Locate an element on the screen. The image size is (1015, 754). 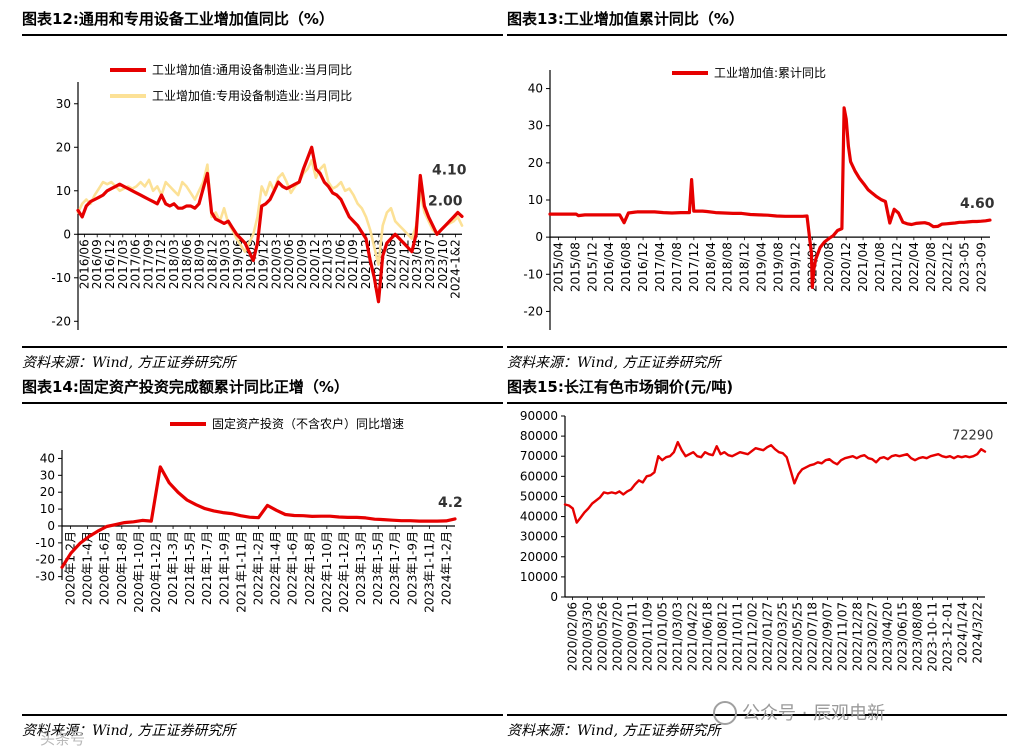
c12-x-tick-19: 2021/03 is located at coordinates (328, 264).